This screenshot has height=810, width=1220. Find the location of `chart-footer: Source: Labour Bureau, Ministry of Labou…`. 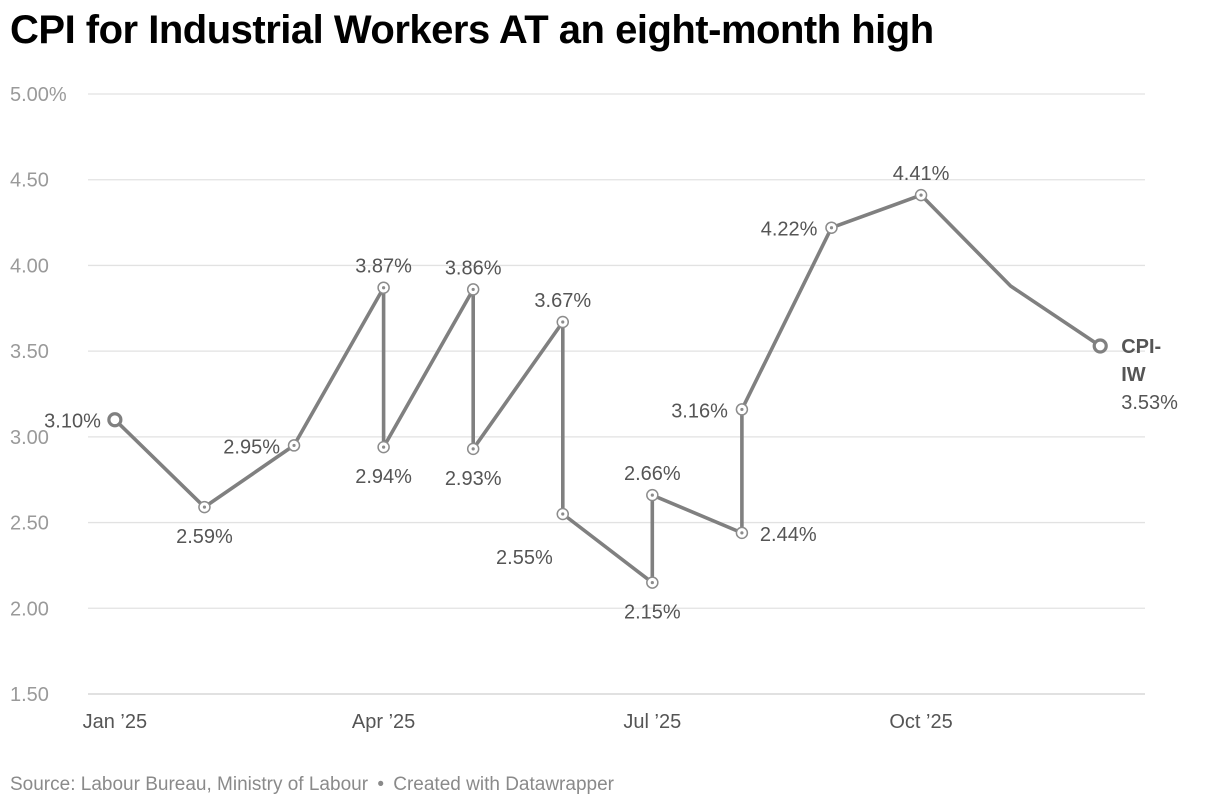

chart-footer: Source: Labour Bureau, Ministry of Labou… is located at coordinates (312, 785).